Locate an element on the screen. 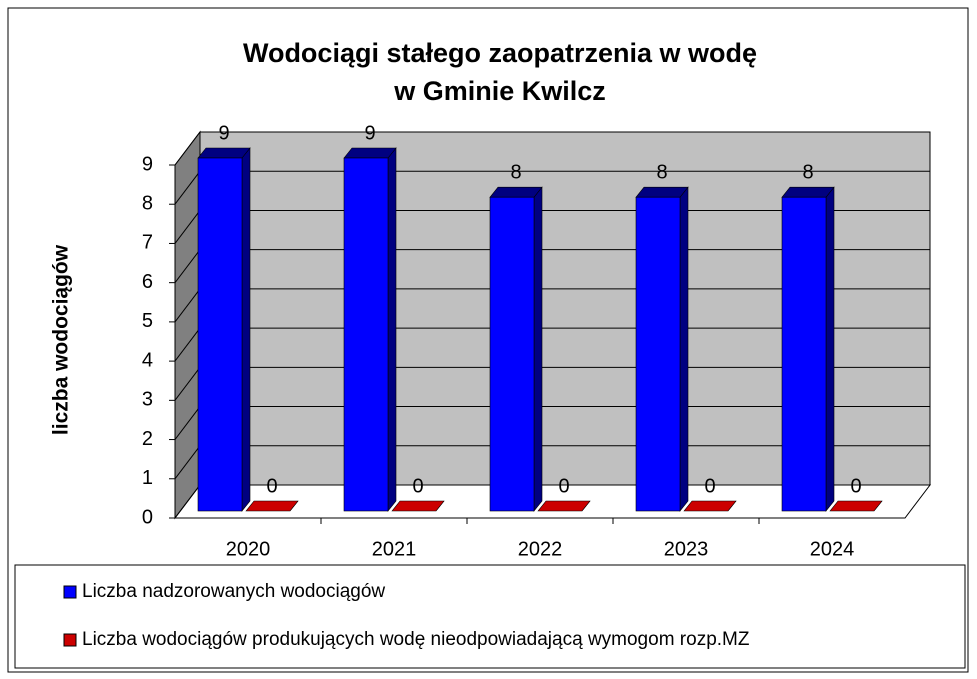  y-tick-label: 8 is located at coordinates (147, 204).